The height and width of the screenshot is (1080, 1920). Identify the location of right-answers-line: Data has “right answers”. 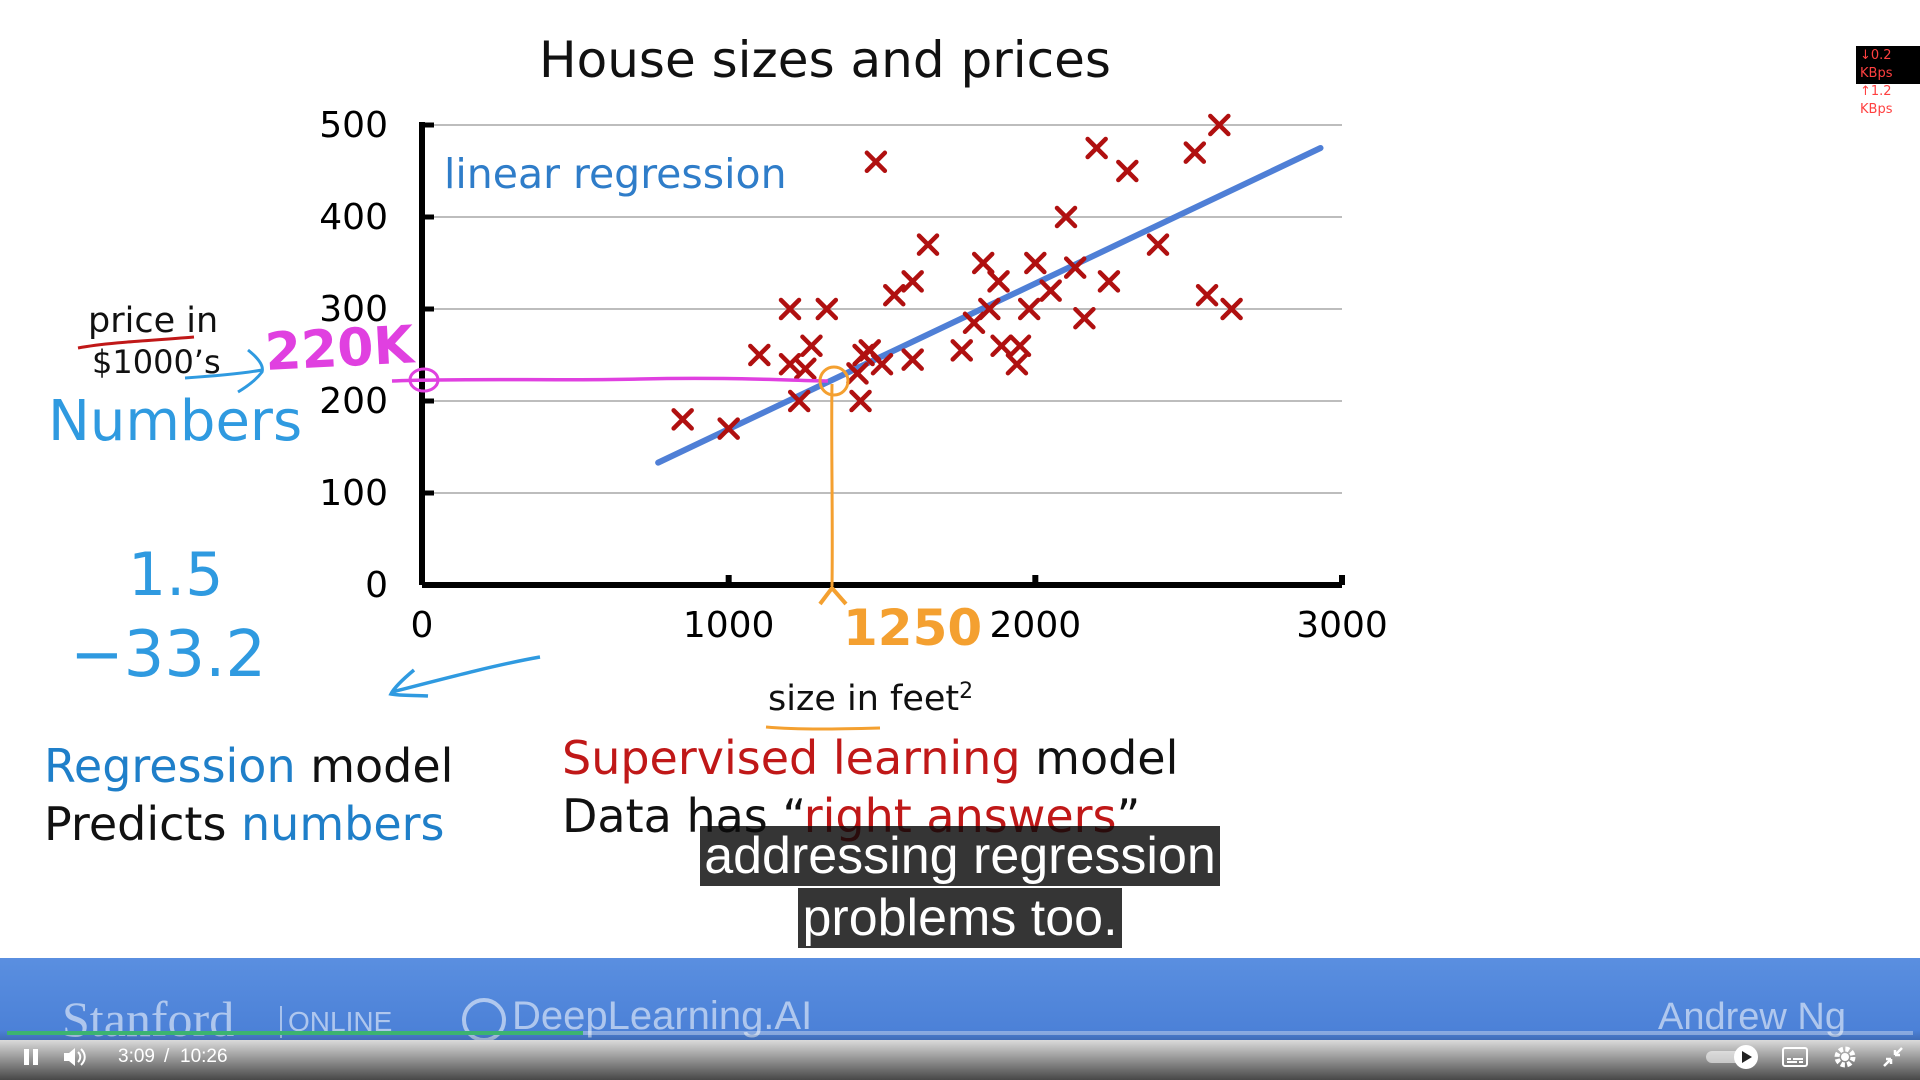
(851, 816).